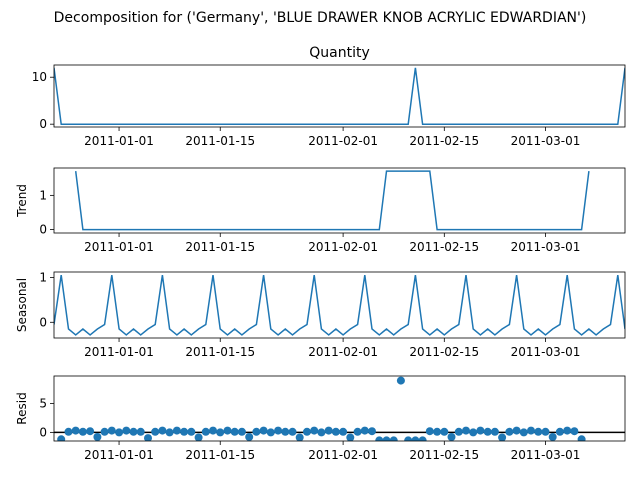  What do you see at coordinates (22, 201) in the screenshot?
I see `y-axis-label: Trend` at bounding box center [22, 201].